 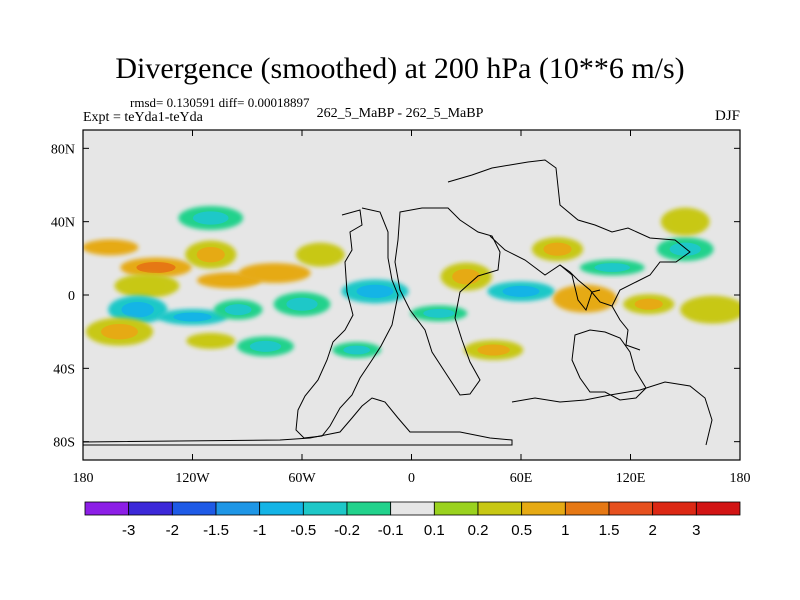 I want to click on coastline-southeast-asia, so click(x=626, y=328).